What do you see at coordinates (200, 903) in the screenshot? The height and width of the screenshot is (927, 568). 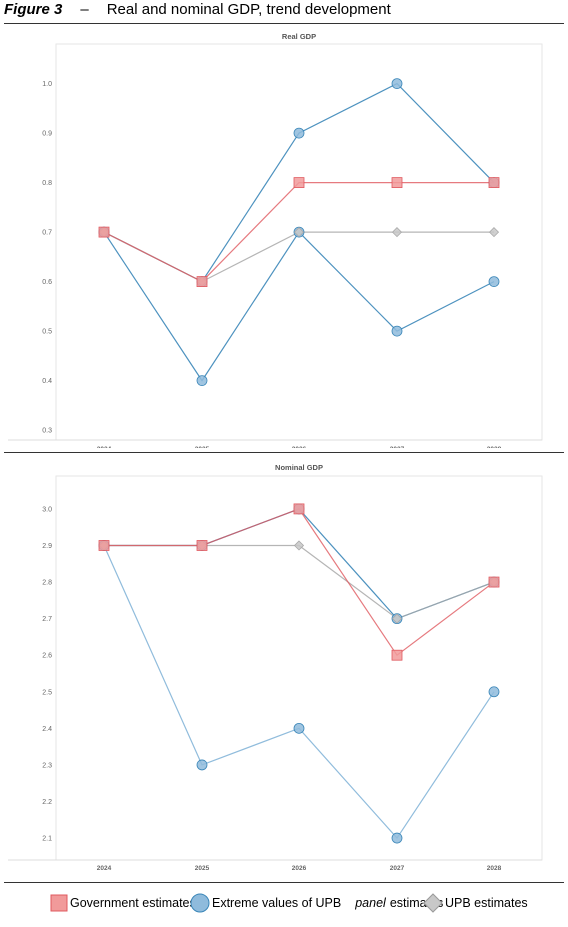 I see `legend-circle-icon` at bounding box center [200, 903].